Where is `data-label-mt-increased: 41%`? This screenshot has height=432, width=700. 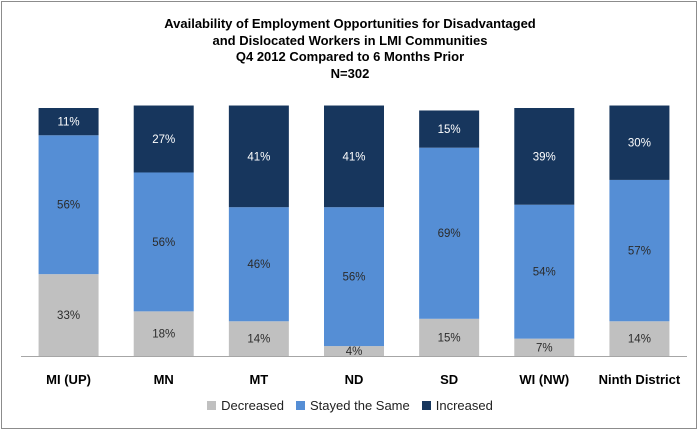 data-label-mt-increased: 41% is located at coordinates (258, 157).